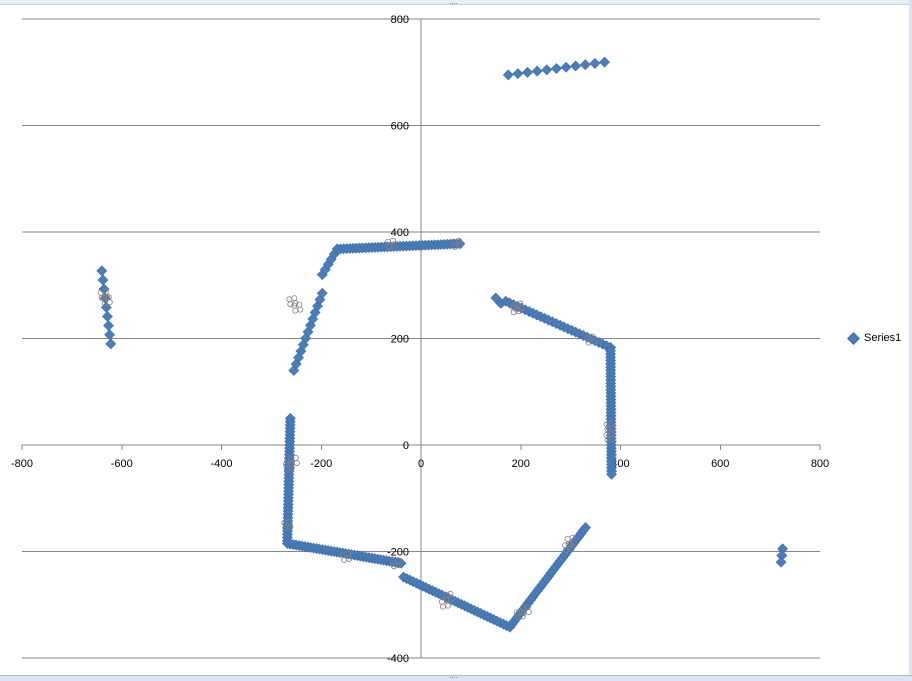  I want to click on legend: Series1, so click(874, 338).